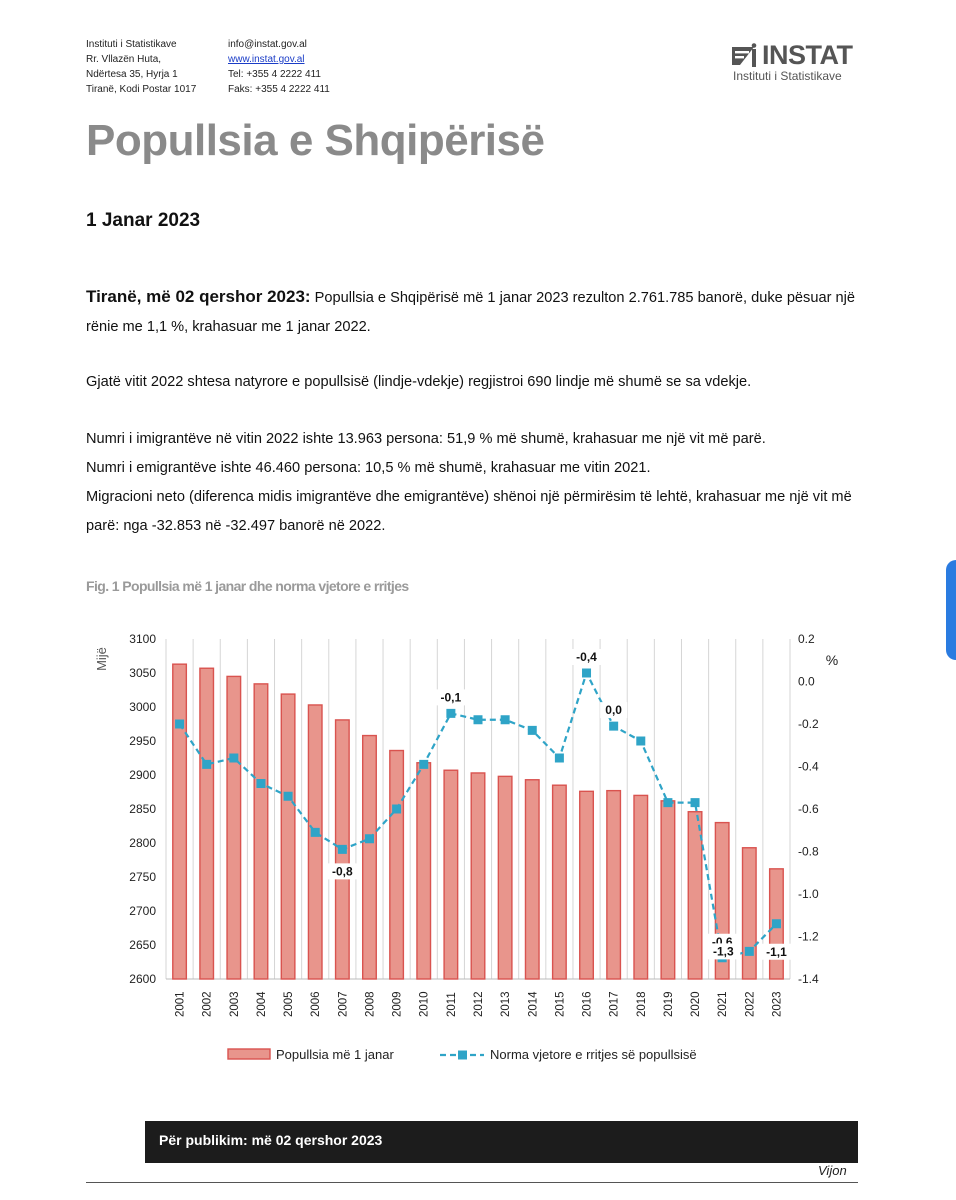 Image resolution: width=956 pixels, height=1200 pixels. I want to click on growth-point-2001, so click(180, 724).